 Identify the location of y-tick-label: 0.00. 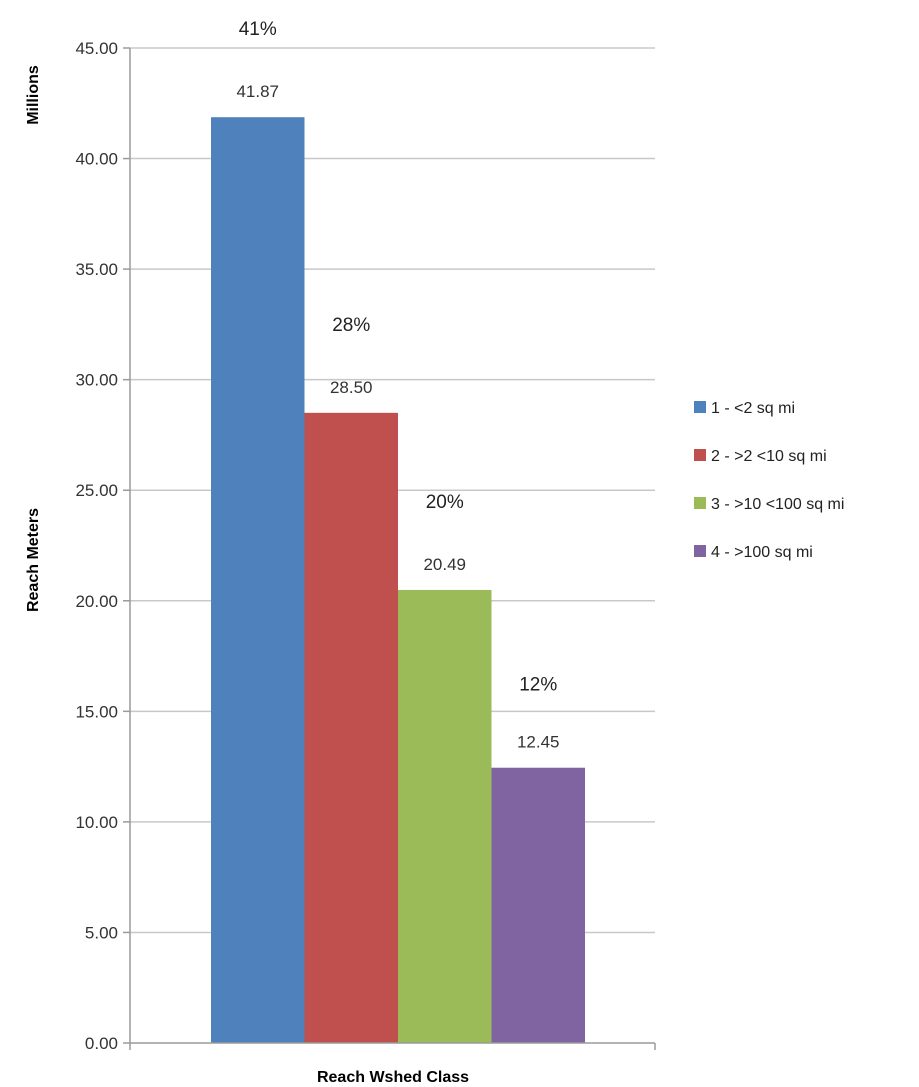
(101, 1043).